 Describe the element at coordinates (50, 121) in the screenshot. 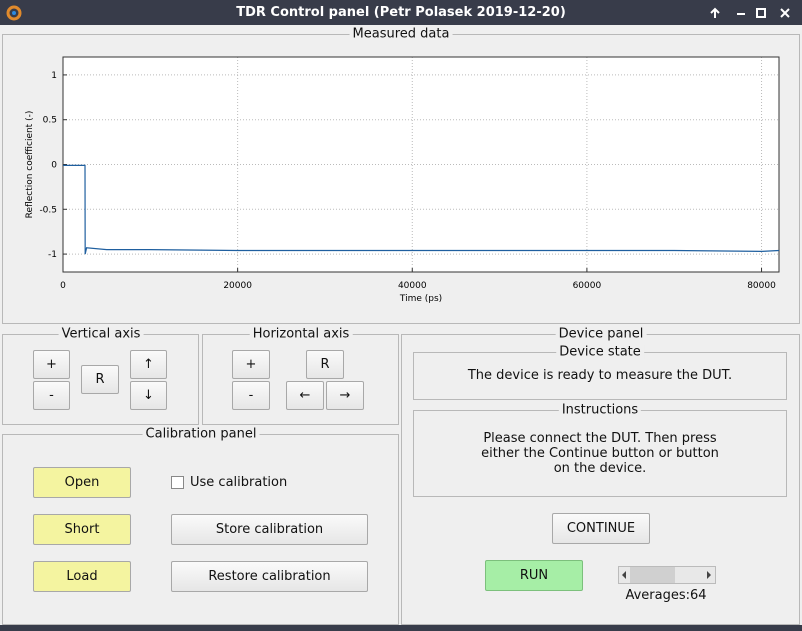

I see `y-tick-label: 0.5` at that location.